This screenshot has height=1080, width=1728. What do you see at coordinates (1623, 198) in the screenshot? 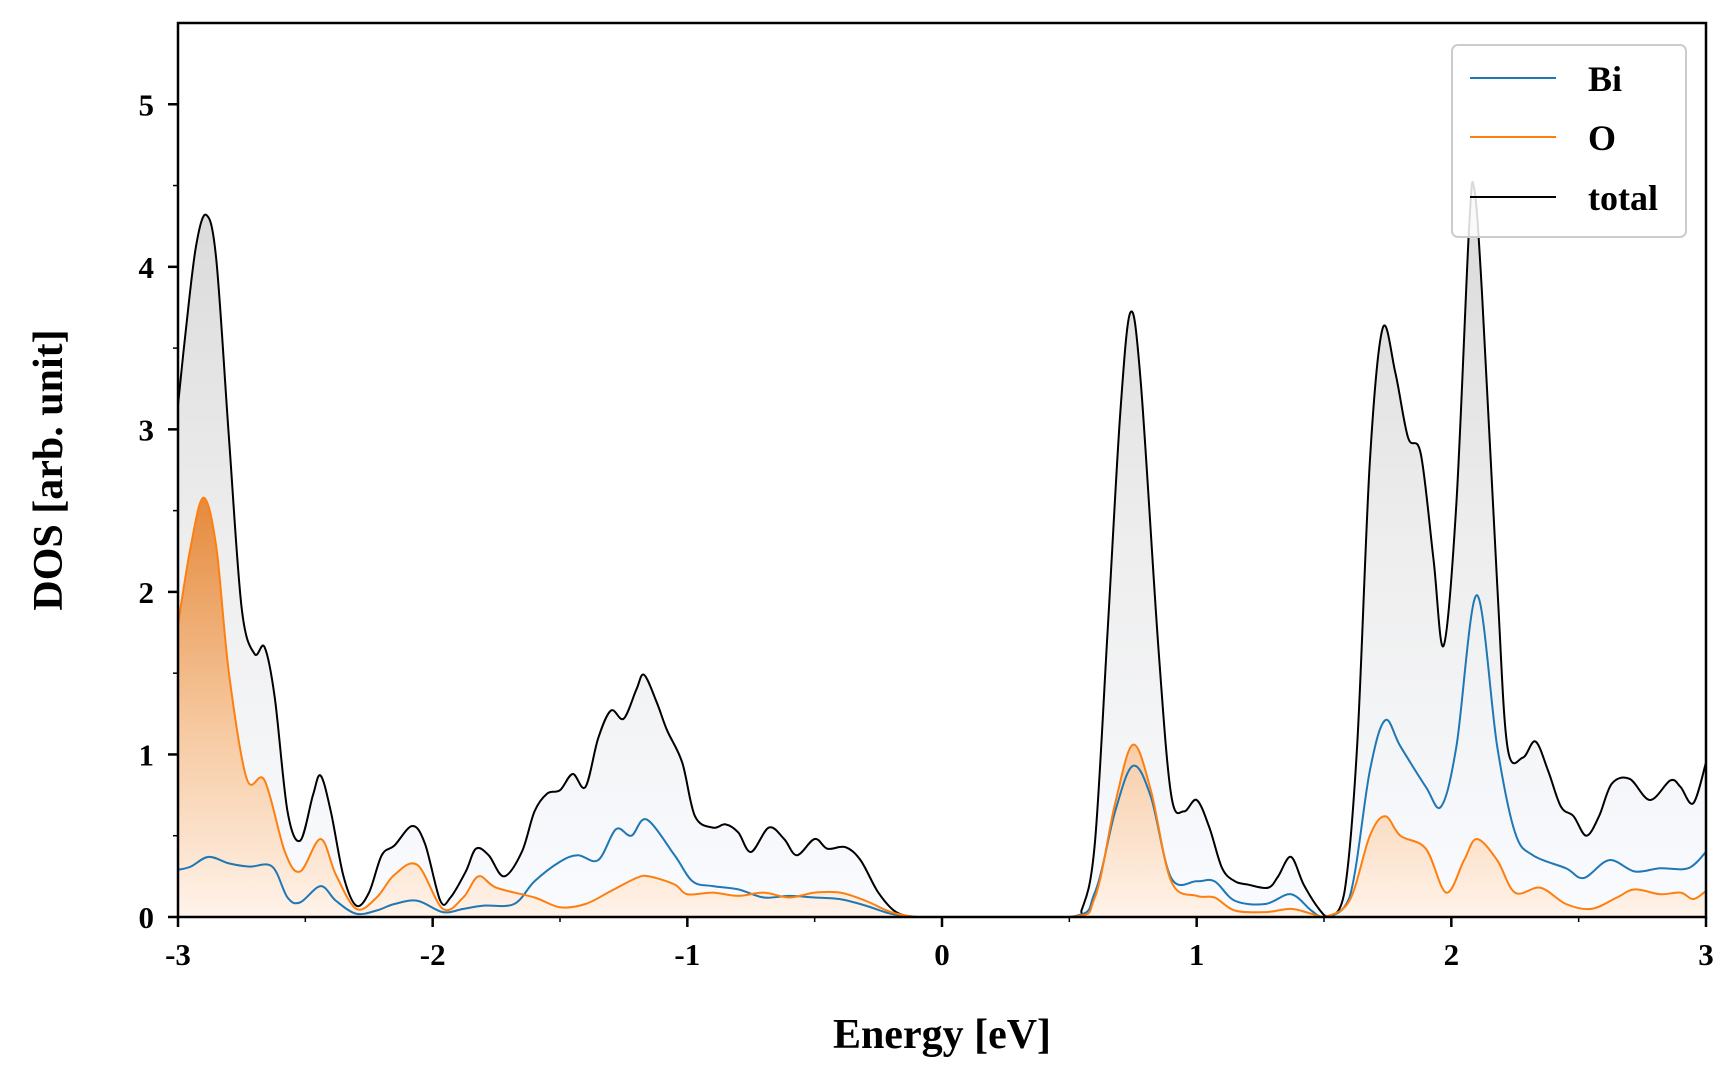
I see `legend-label-total: total` at bounding box center [1623, 198].